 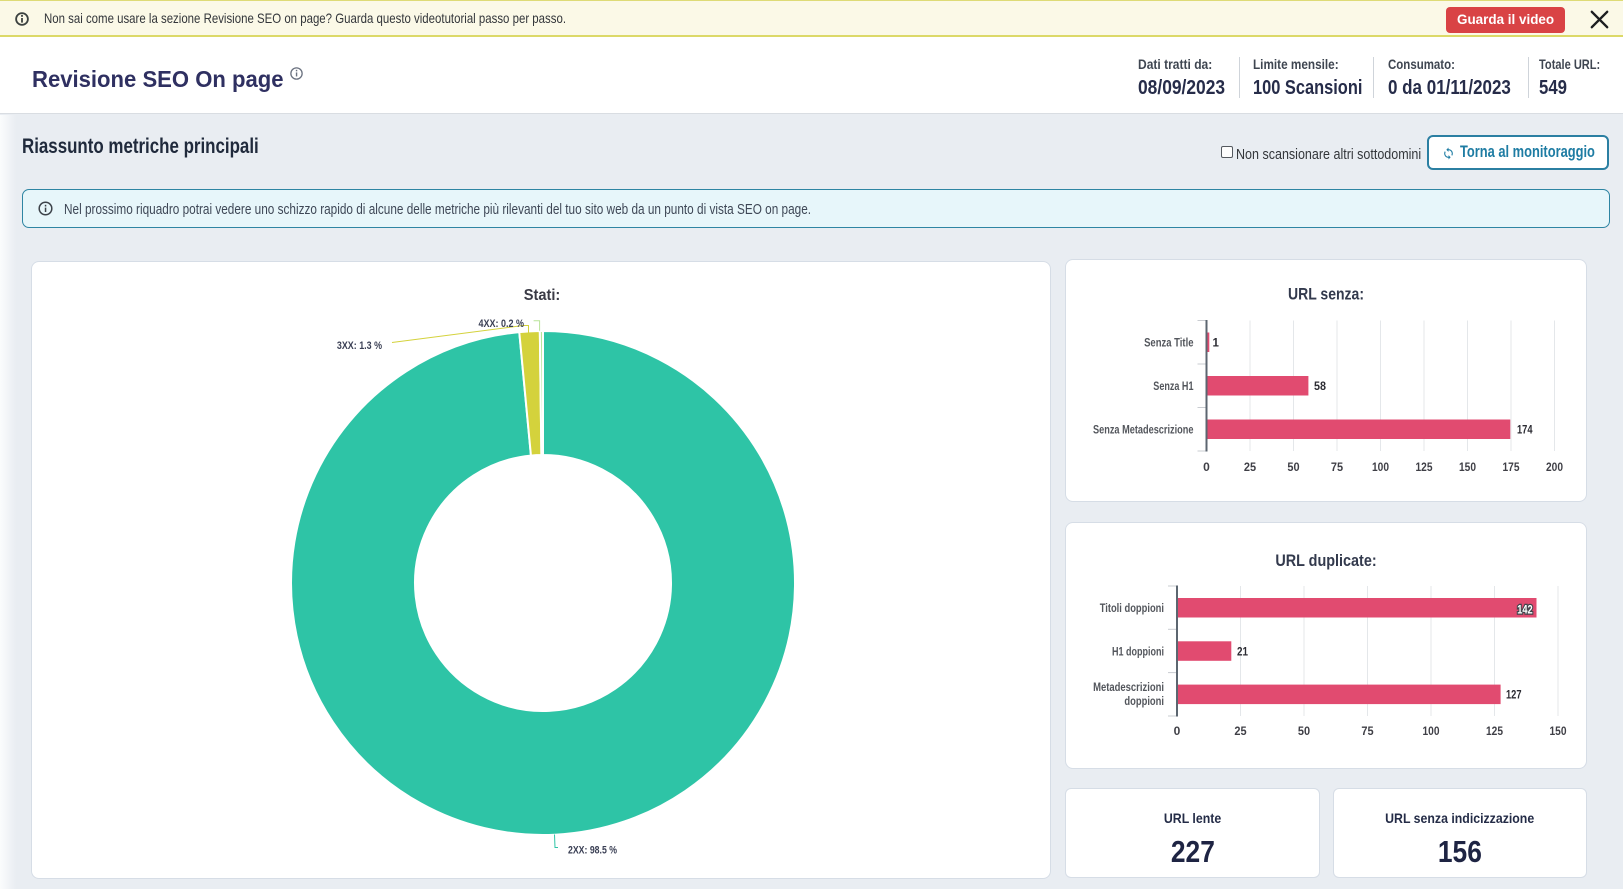 I want to click on svg-text: 175, so click(x=1511, y=467).